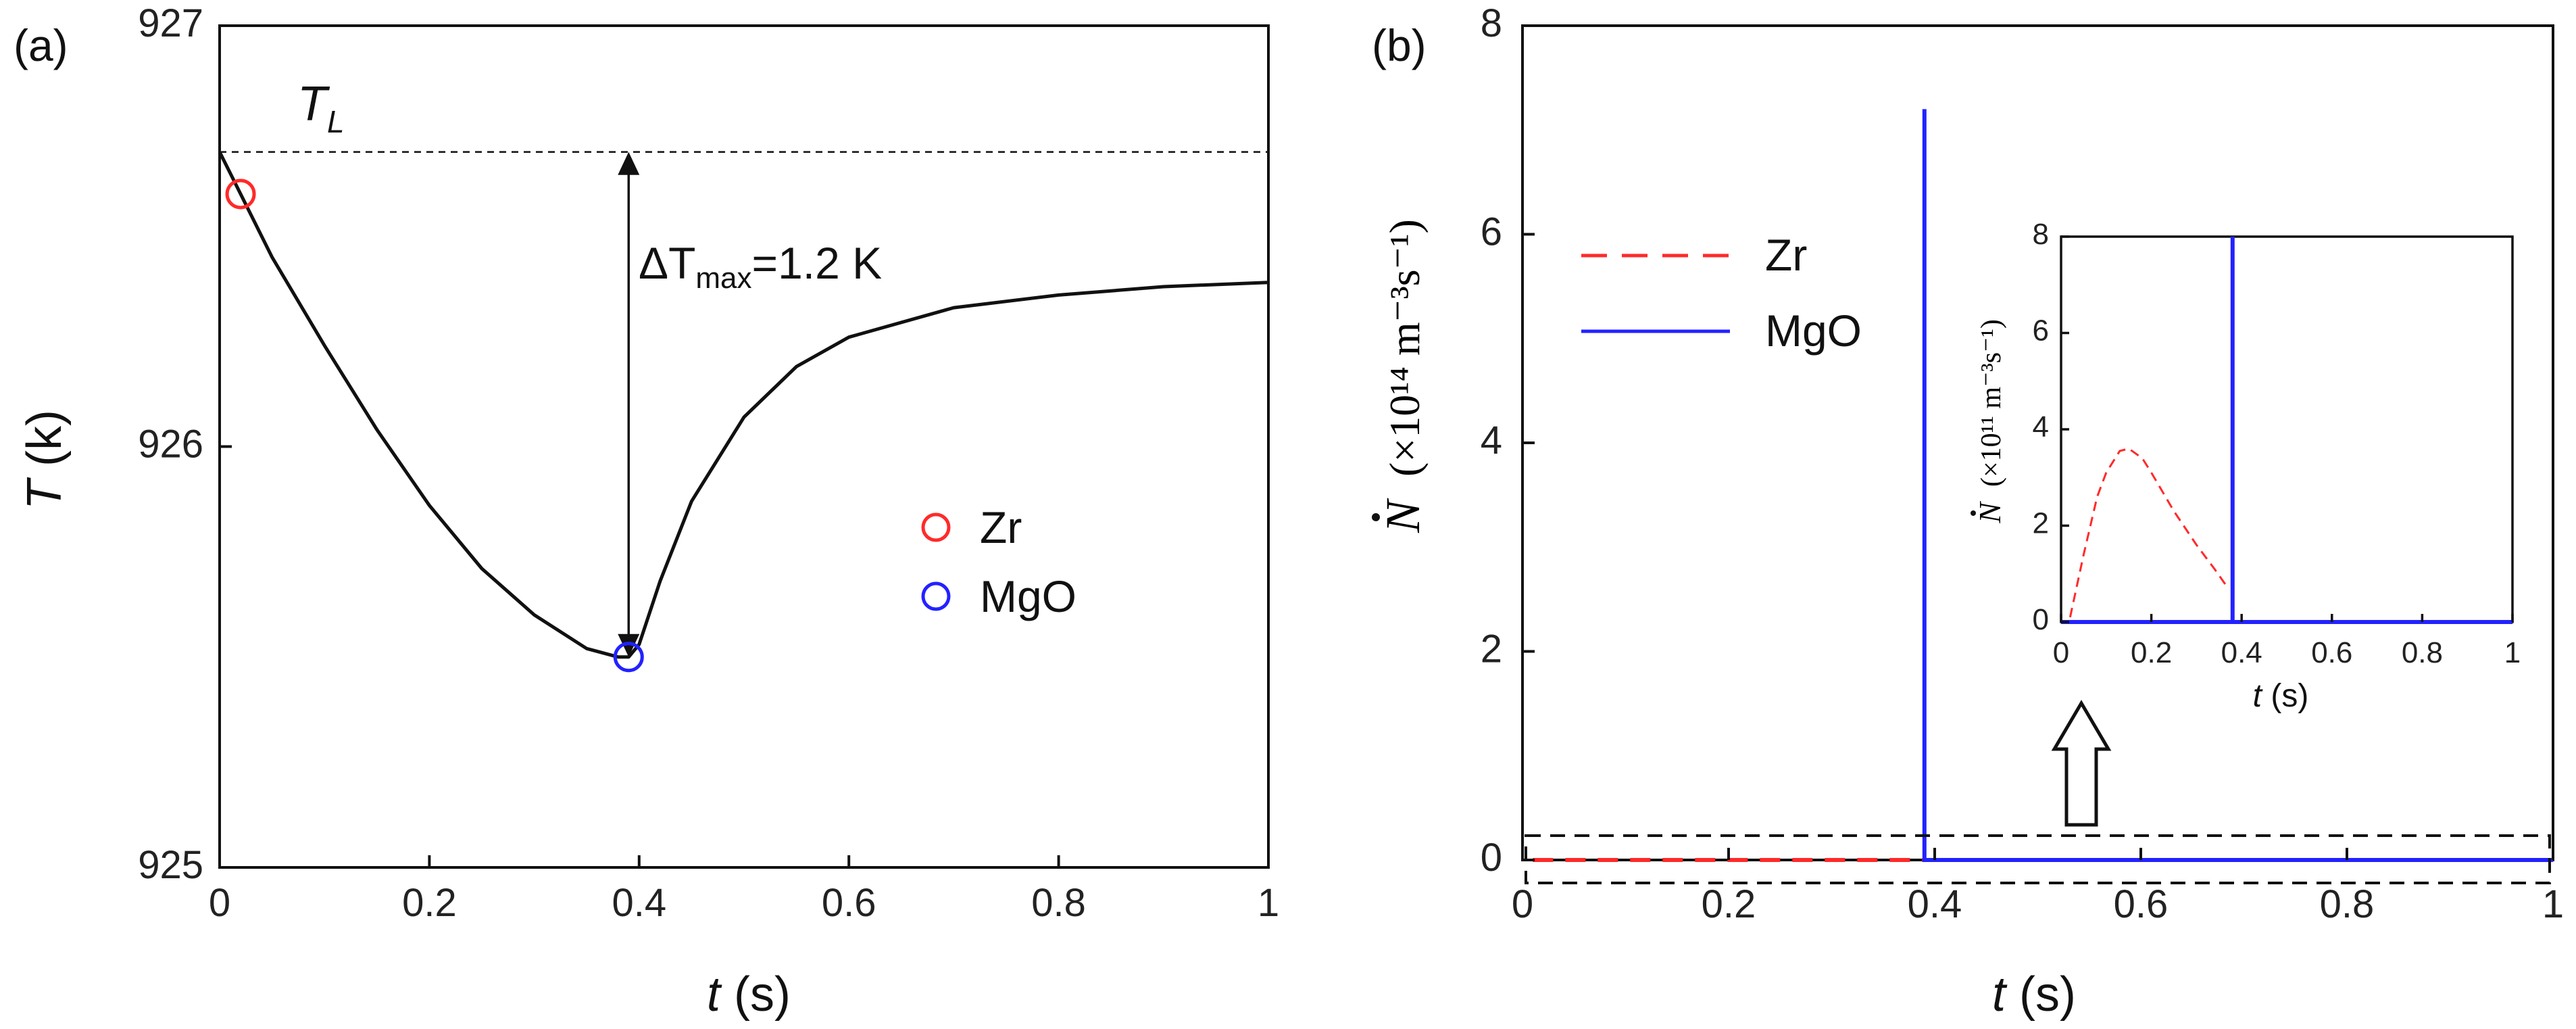  Describe the element at coordinates (1974, 513) in the screenshot. I see `inset-n-dot-dot` at that location.